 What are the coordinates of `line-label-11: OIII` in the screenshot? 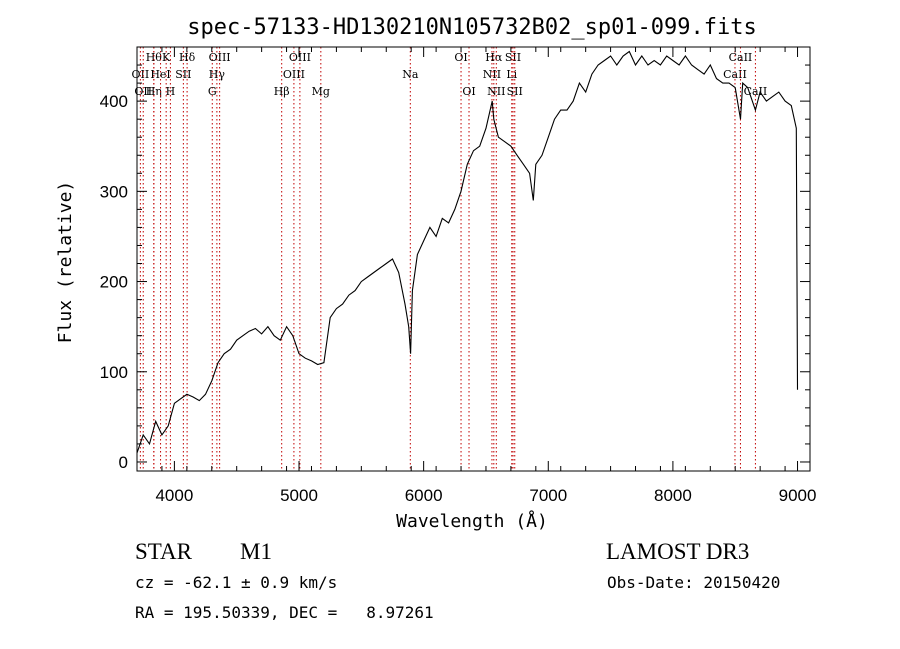 It's located at (220, 57).